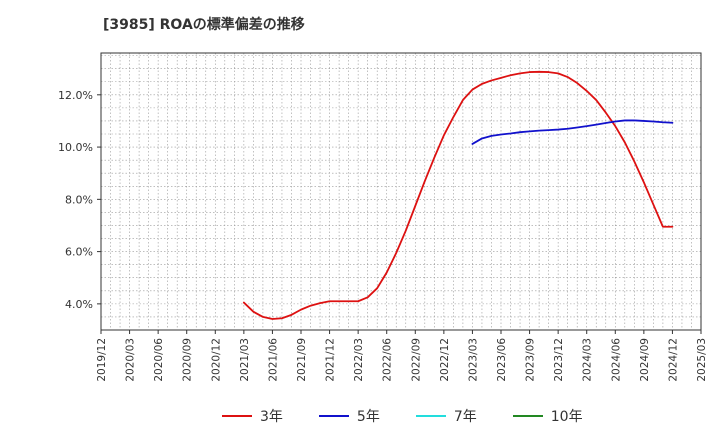  What do you see at coordinates (566, 417) in the screenshot?
I see `legend-label-10y: 10年` at bounding box center [566, 417].